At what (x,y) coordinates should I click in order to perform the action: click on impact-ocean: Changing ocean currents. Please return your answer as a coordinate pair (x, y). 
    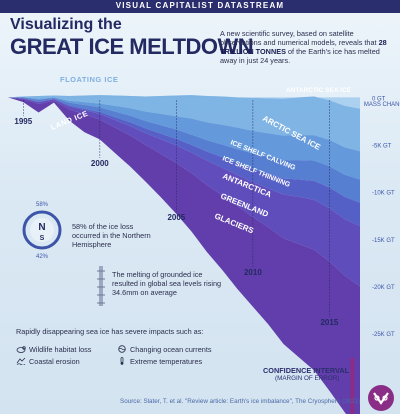
    Looking at the image, I should click on (164, 349).